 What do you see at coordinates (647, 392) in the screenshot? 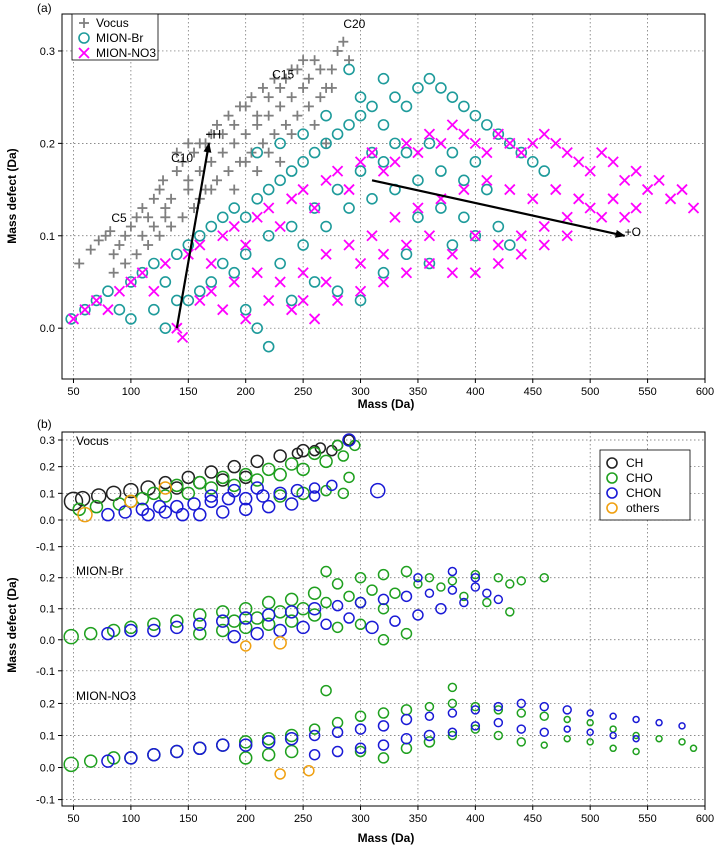
I see `x-tick-label: 550` at bounding box center [647, 392].